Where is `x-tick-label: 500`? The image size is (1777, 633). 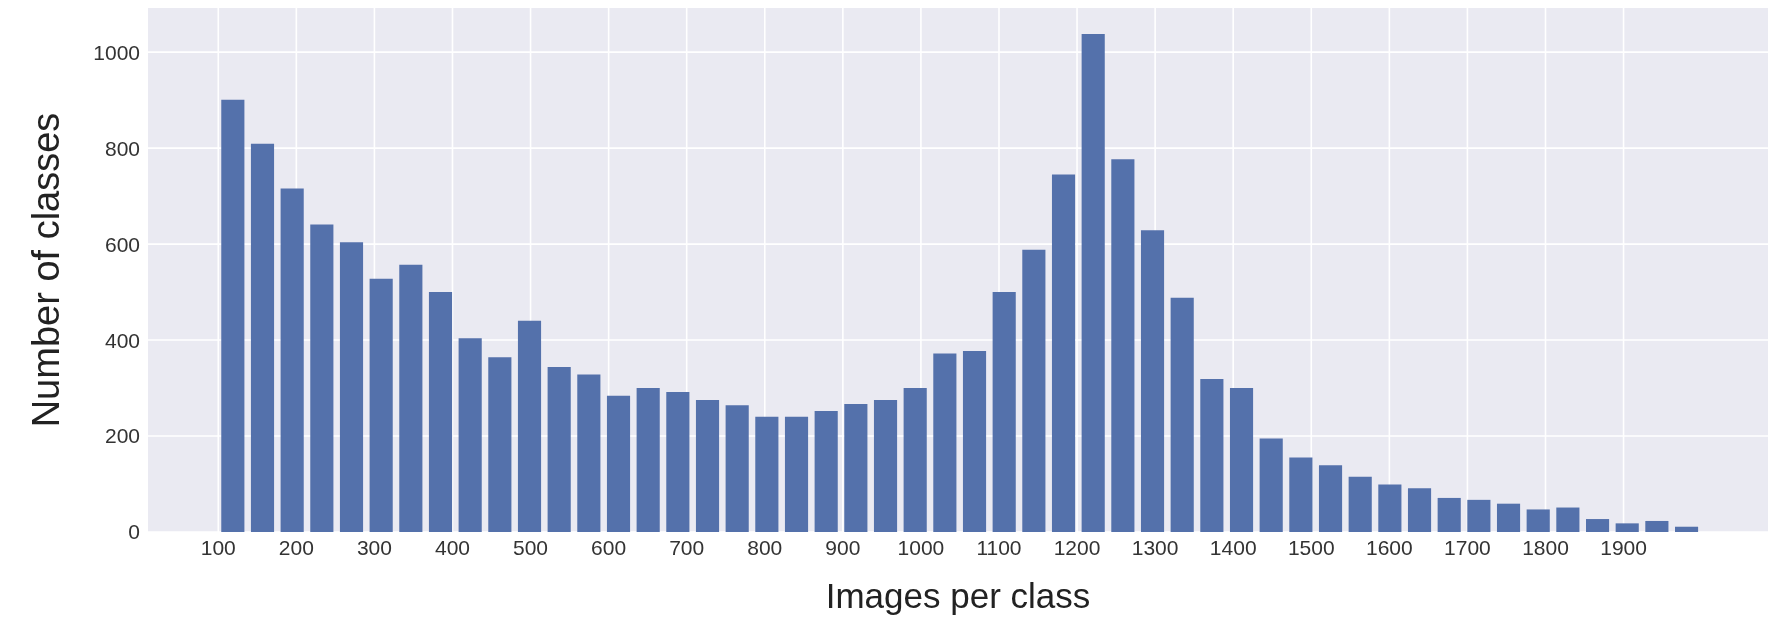 x-tick-label: 500 is located at coordinates (531, 547).